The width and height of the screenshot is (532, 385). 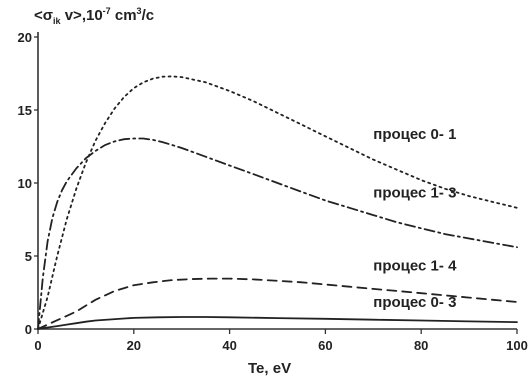 I want to click on series-label-2: процес 1- 3, so click(x=414, y=193).